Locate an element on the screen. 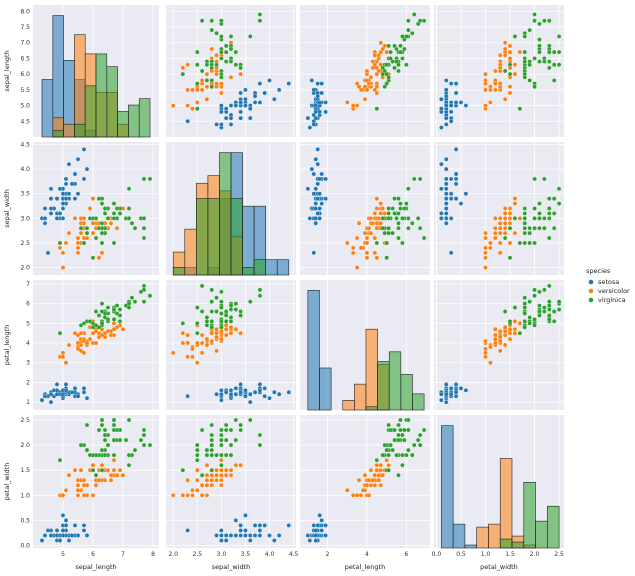 This screenshot has width=635, height=576. y-tick-label: 2 is located at coordinates (28, 382).